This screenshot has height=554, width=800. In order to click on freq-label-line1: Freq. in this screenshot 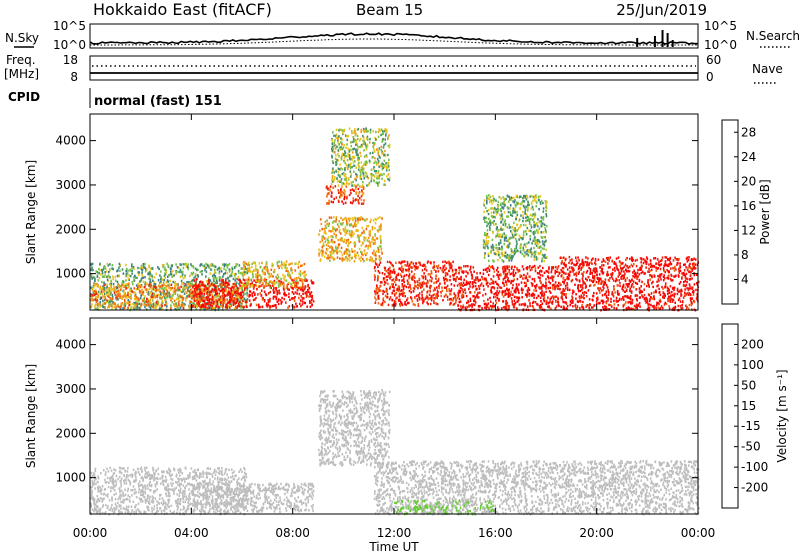, I will do `click(21, 60)`.